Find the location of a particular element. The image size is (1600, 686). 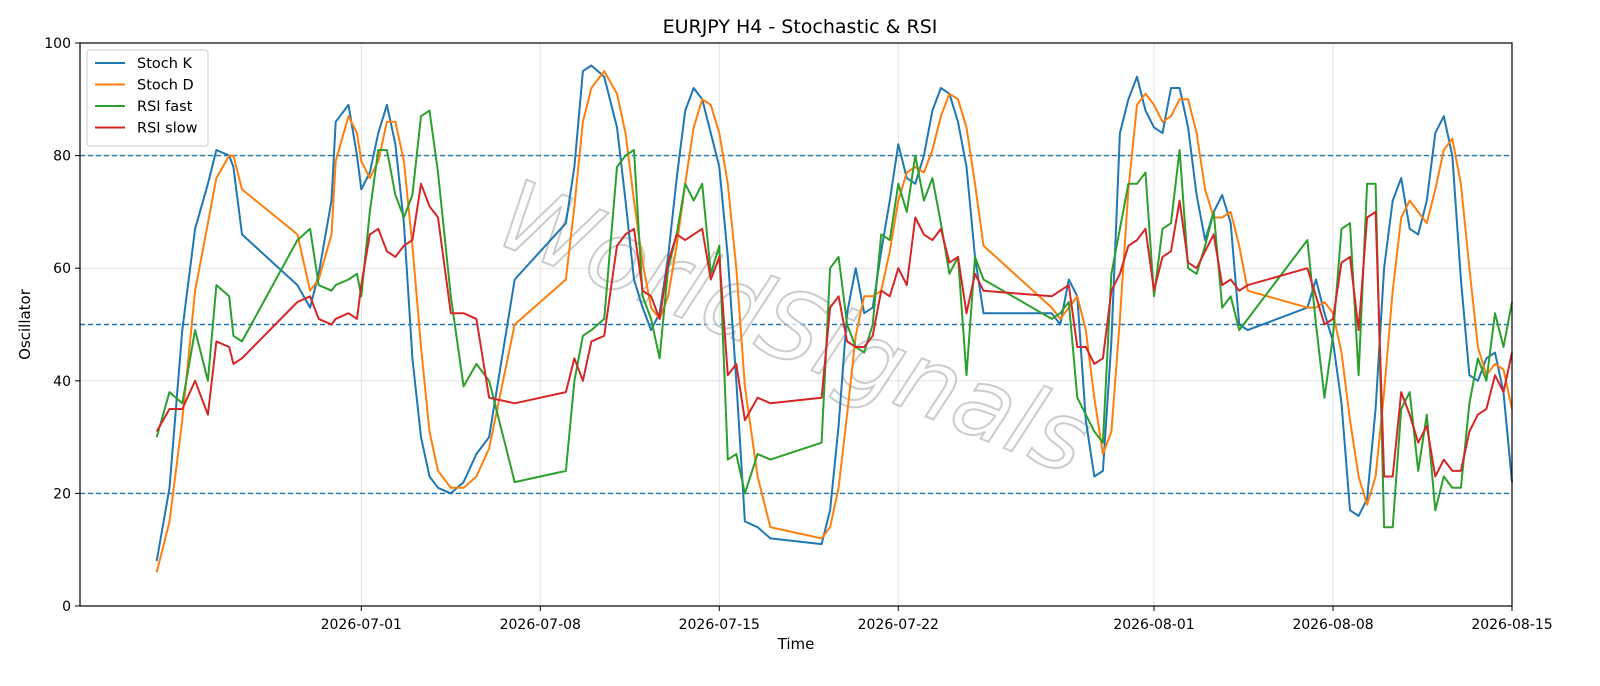

y-tick-label: 20 is located at coordinates (62, 494).